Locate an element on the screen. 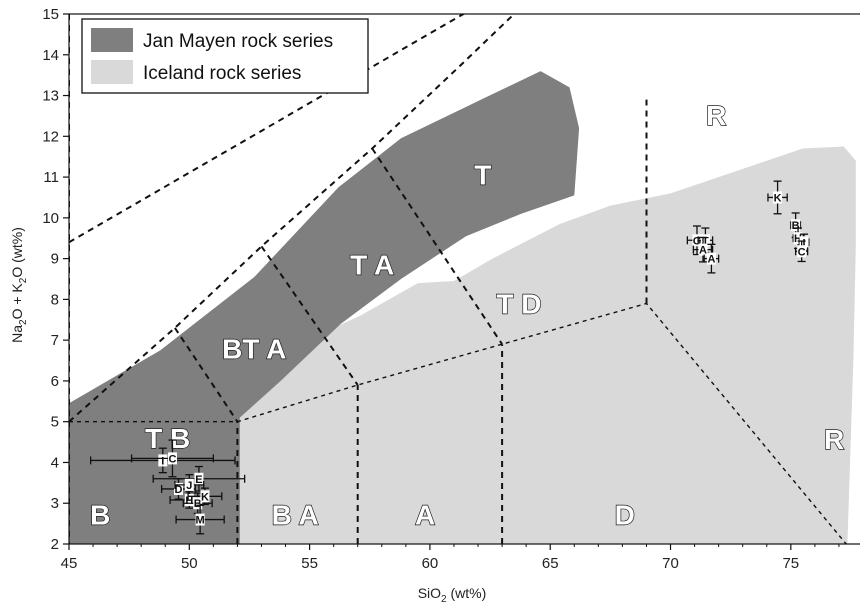 The height and width of the screenshot is (611, 860). sample-point: G is located at coordinates (697, 240).